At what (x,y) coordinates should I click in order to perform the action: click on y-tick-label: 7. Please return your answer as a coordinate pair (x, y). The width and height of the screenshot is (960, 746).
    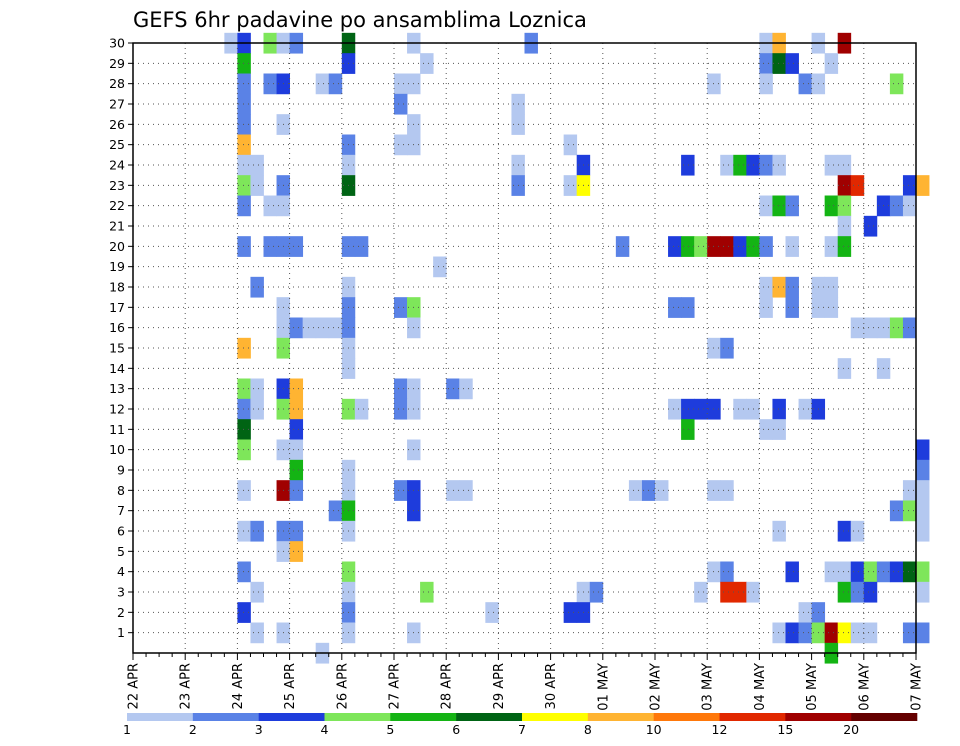
    Looking at the image, I should click on (121, 510).